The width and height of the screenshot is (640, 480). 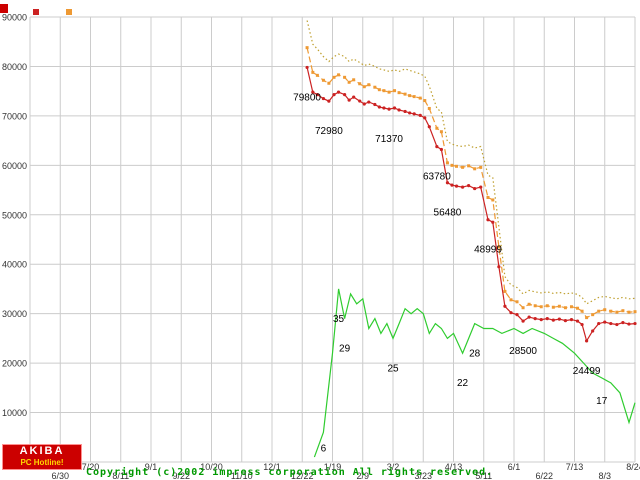 I want to click on svg-text: 11/10, so click(x=242, y=475).